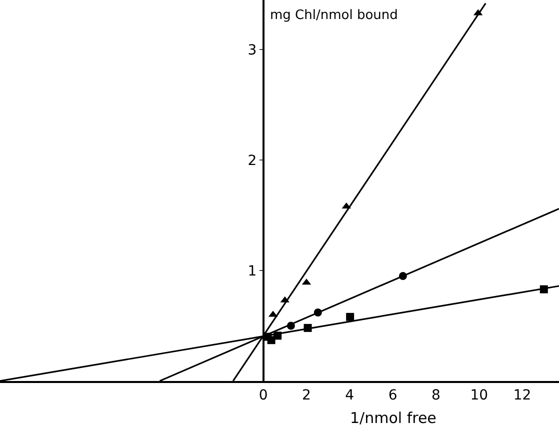 The width and height of the screenshot is (559, 429). I want to click on x-tick-label: 2, so click(306, 396).